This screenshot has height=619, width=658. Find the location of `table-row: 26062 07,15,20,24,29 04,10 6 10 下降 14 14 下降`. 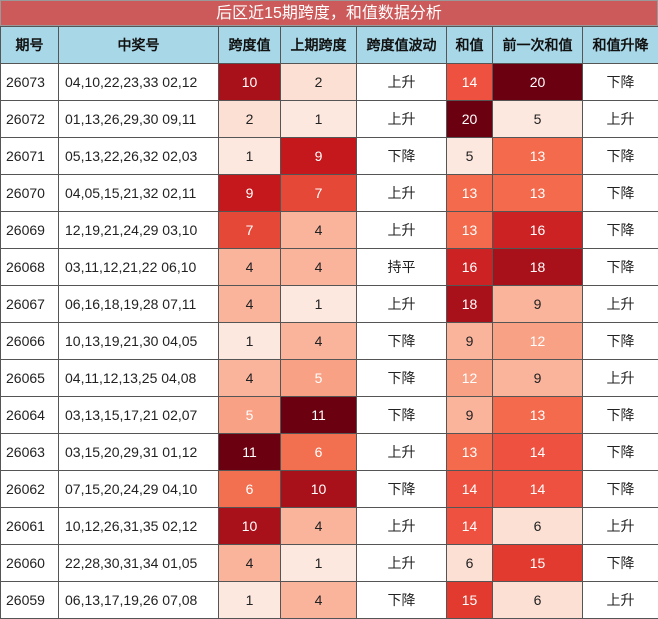

table-row: 26062 07,15,20,24,29 04,10 6 10 下降 14 14 下降 is located at coordinates (329, 489).